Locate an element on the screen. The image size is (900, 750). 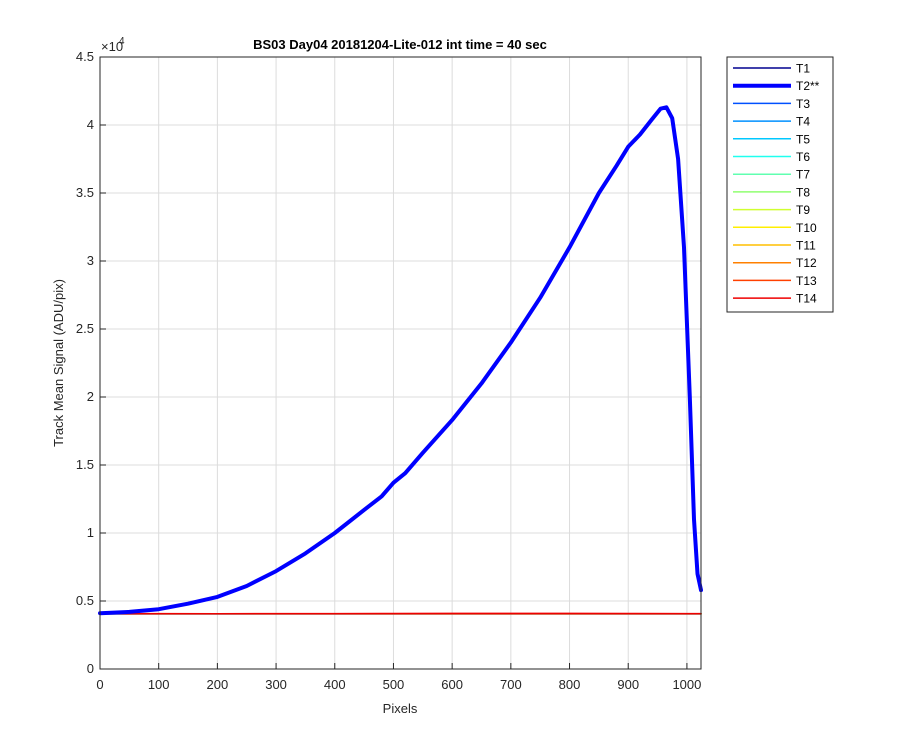
legend-label: T11 is located at coordinates (806, 246).